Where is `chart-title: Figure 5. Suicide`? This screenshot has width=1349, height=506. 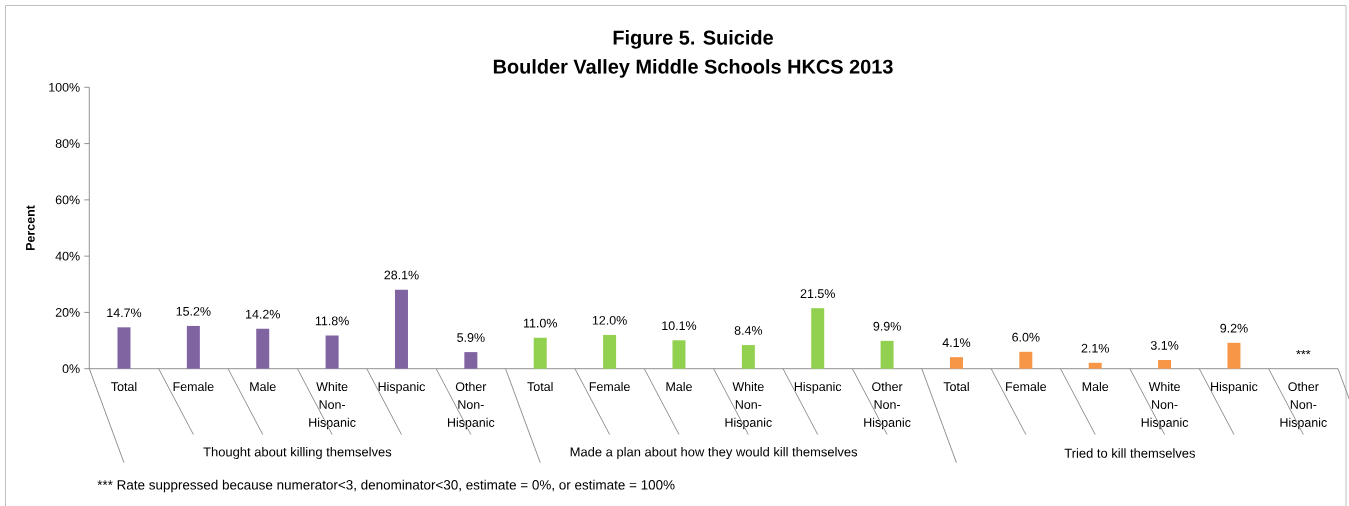
chart-title: Figure 5. Suicide is located at coordinates (693, 39).